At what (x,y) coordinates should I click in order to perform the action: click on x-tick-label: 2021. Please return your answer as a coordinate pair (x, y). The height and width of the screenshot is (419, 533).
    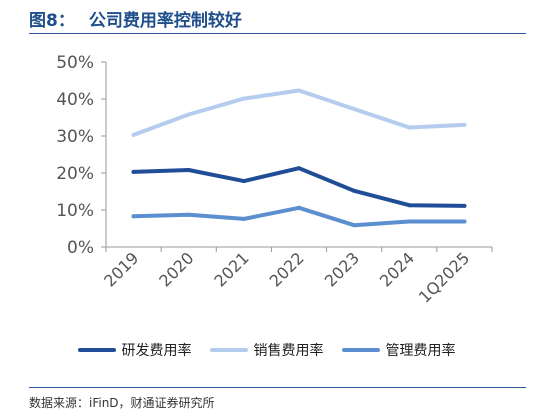
    Looking at the image, I should click on (231, 269).